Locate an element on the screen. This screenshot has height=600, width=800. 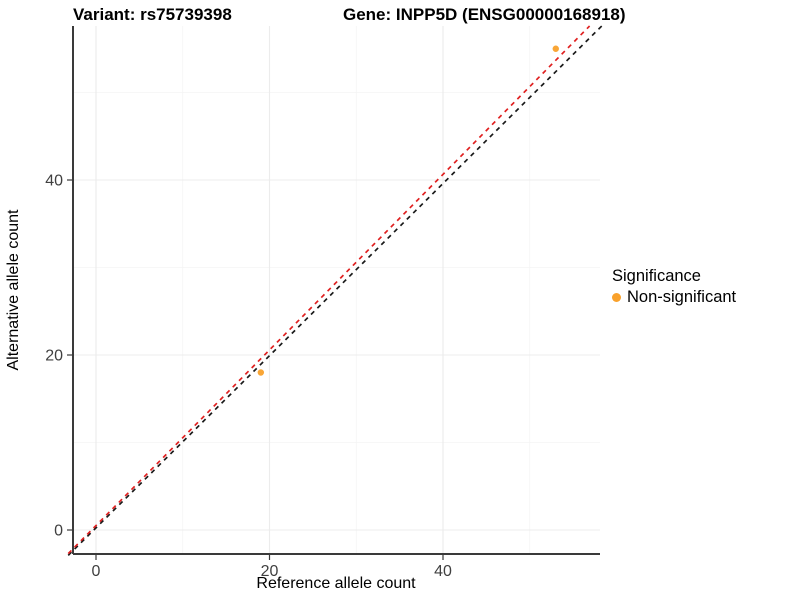
legend: Significance Non-significant is located at coordinates (674, 287).